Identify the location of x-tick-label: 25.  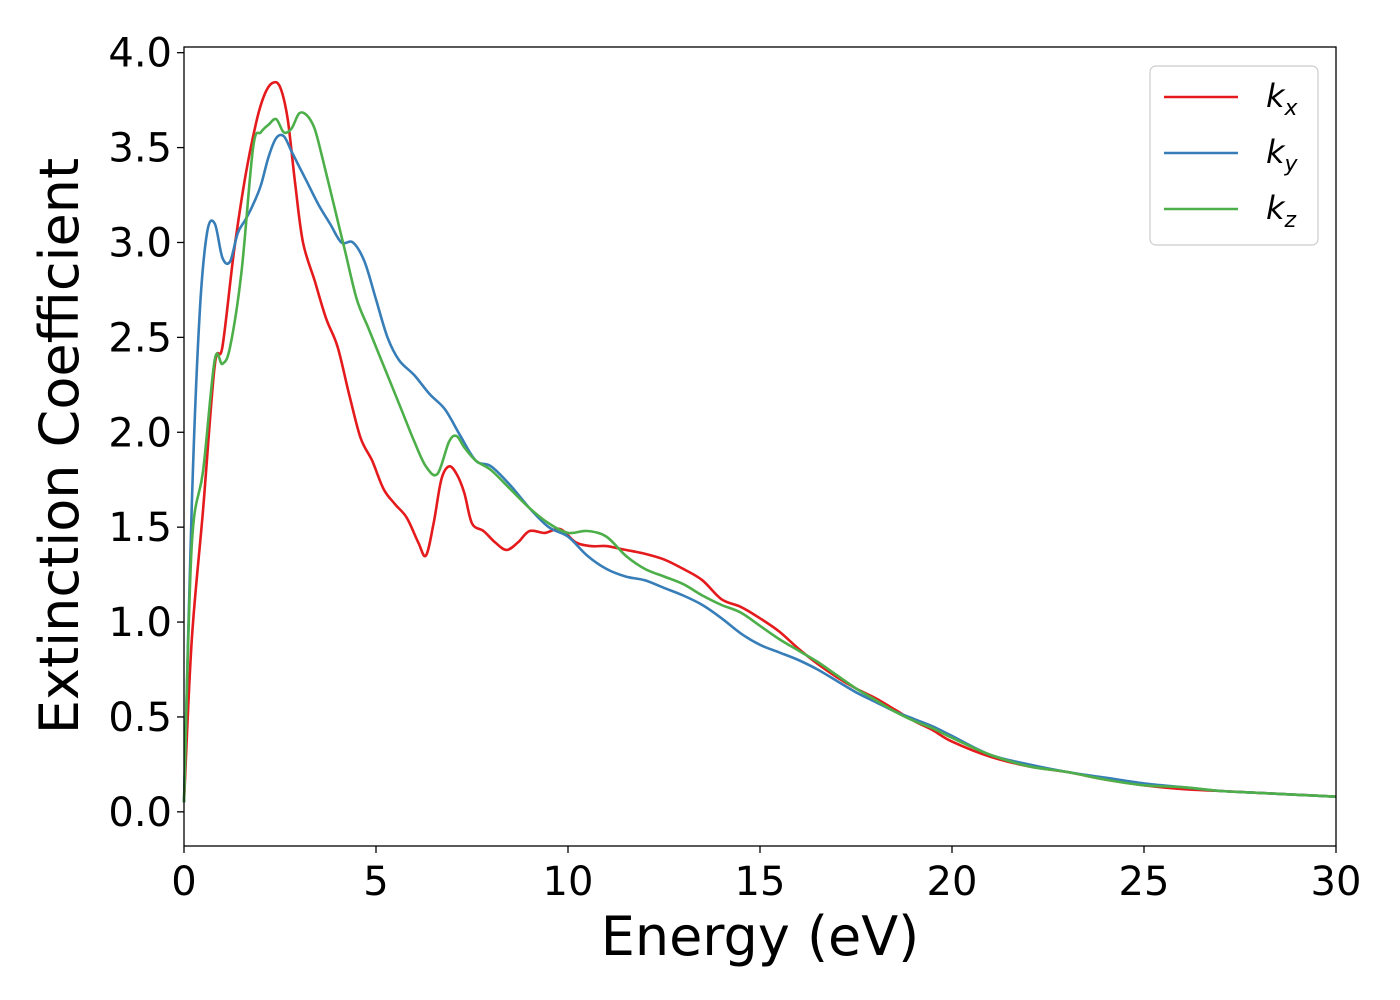
(1144, 882).